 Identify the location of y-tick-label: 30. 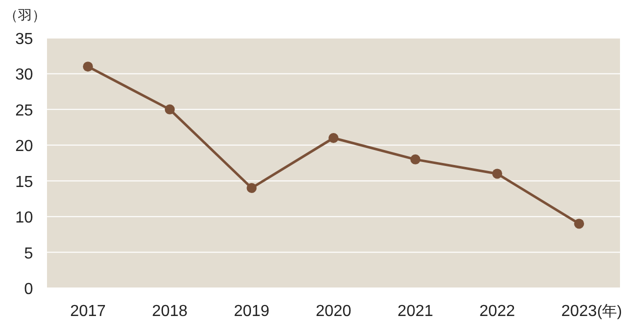
(24, 75).